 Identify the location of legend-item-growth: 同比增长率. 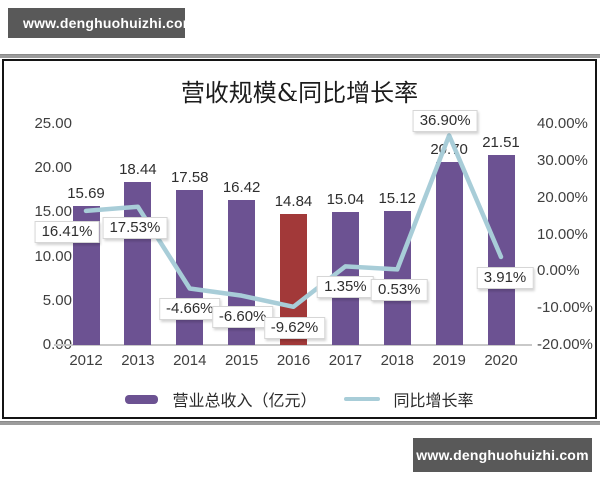
(408, 399).